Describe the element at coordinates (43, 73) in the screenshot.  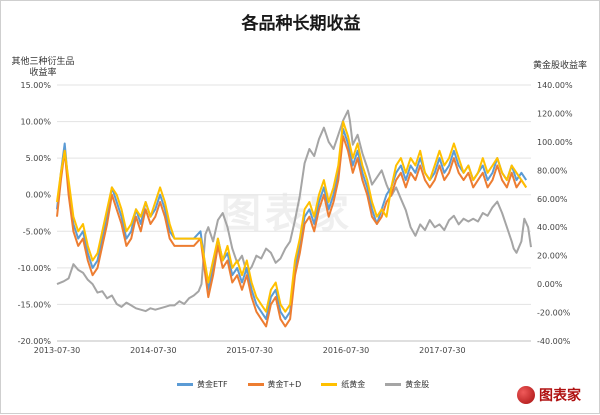
I see `left-axis-title-line2: 收益率` at that location.